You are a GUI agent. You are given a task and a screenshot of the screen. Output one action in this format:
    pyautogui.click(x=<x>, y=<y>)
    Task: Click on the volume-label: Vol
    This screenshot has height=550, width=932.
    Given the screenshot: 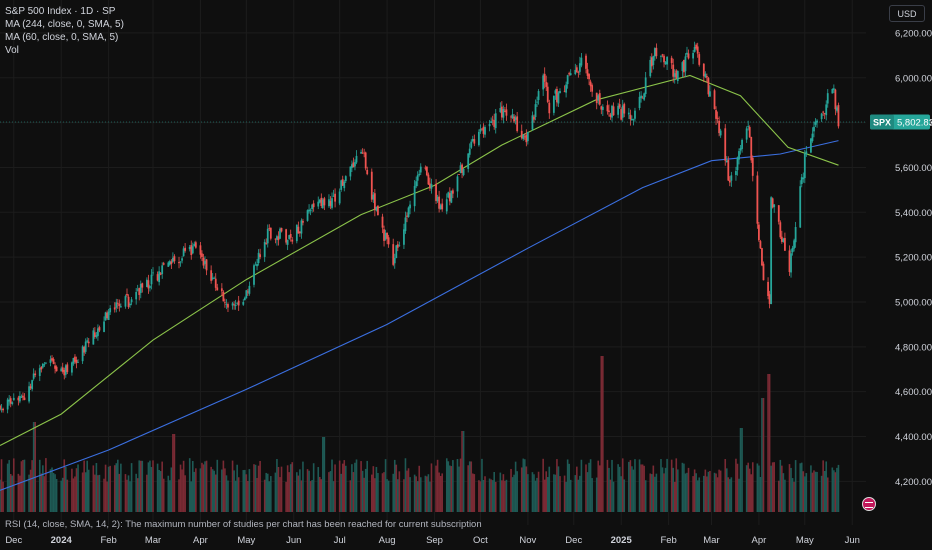 What is the action you would take?
    pyautogui.click(x=12, y=50)
    